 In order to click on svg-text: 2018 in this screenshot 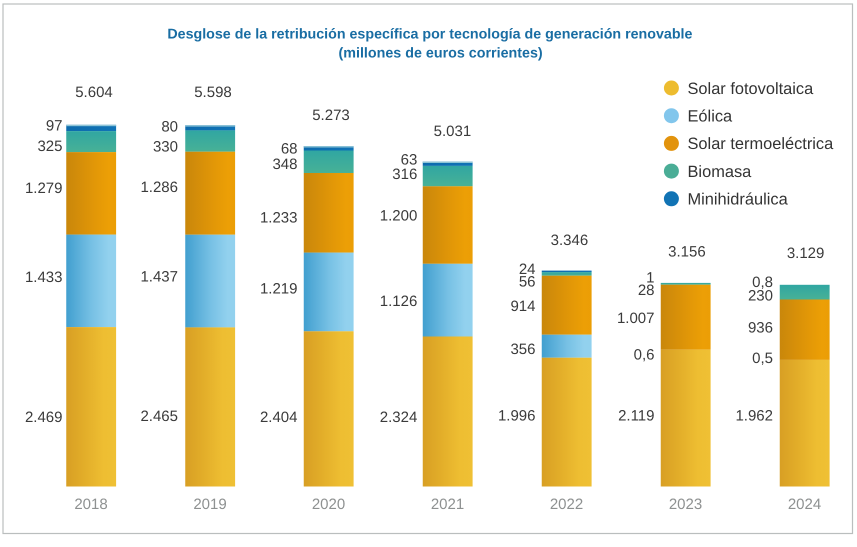, I will do `click(90, 504)`.